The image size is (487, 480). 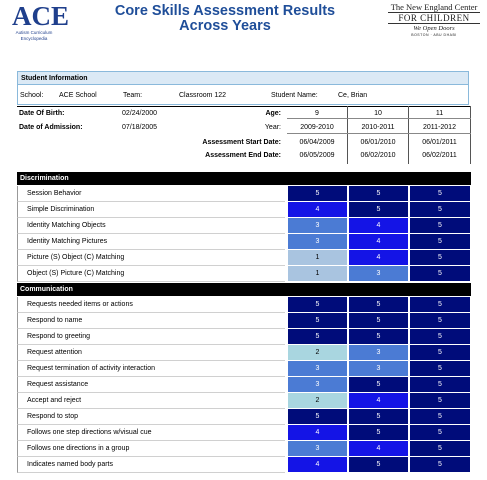 I want to click on age-label: Age:, so click(x=273, y=113).